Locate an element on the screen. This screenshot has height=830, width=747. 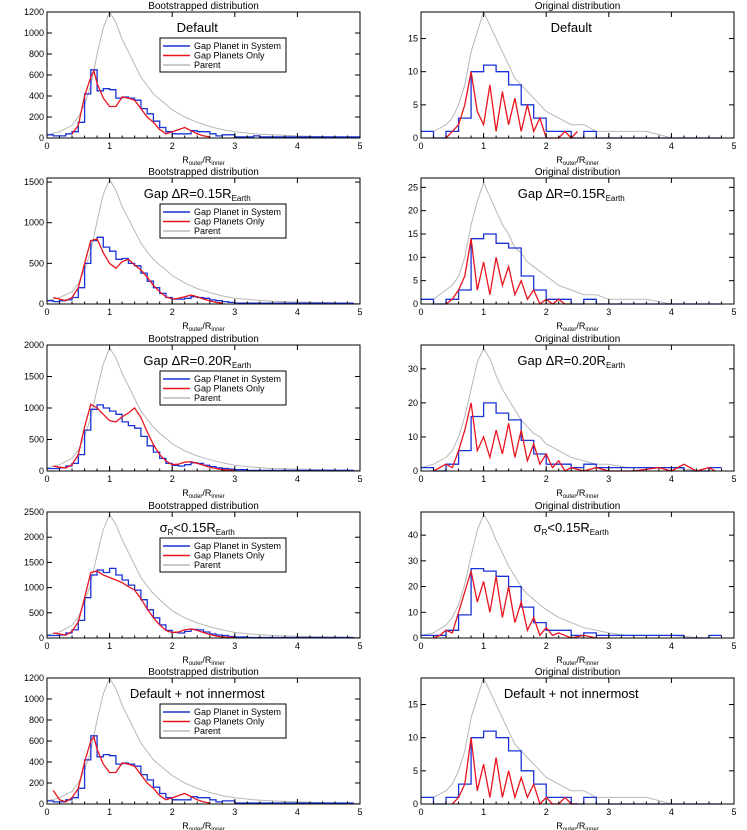
panel-annotation: Default + not innermost is located at coordinates (197, 693).